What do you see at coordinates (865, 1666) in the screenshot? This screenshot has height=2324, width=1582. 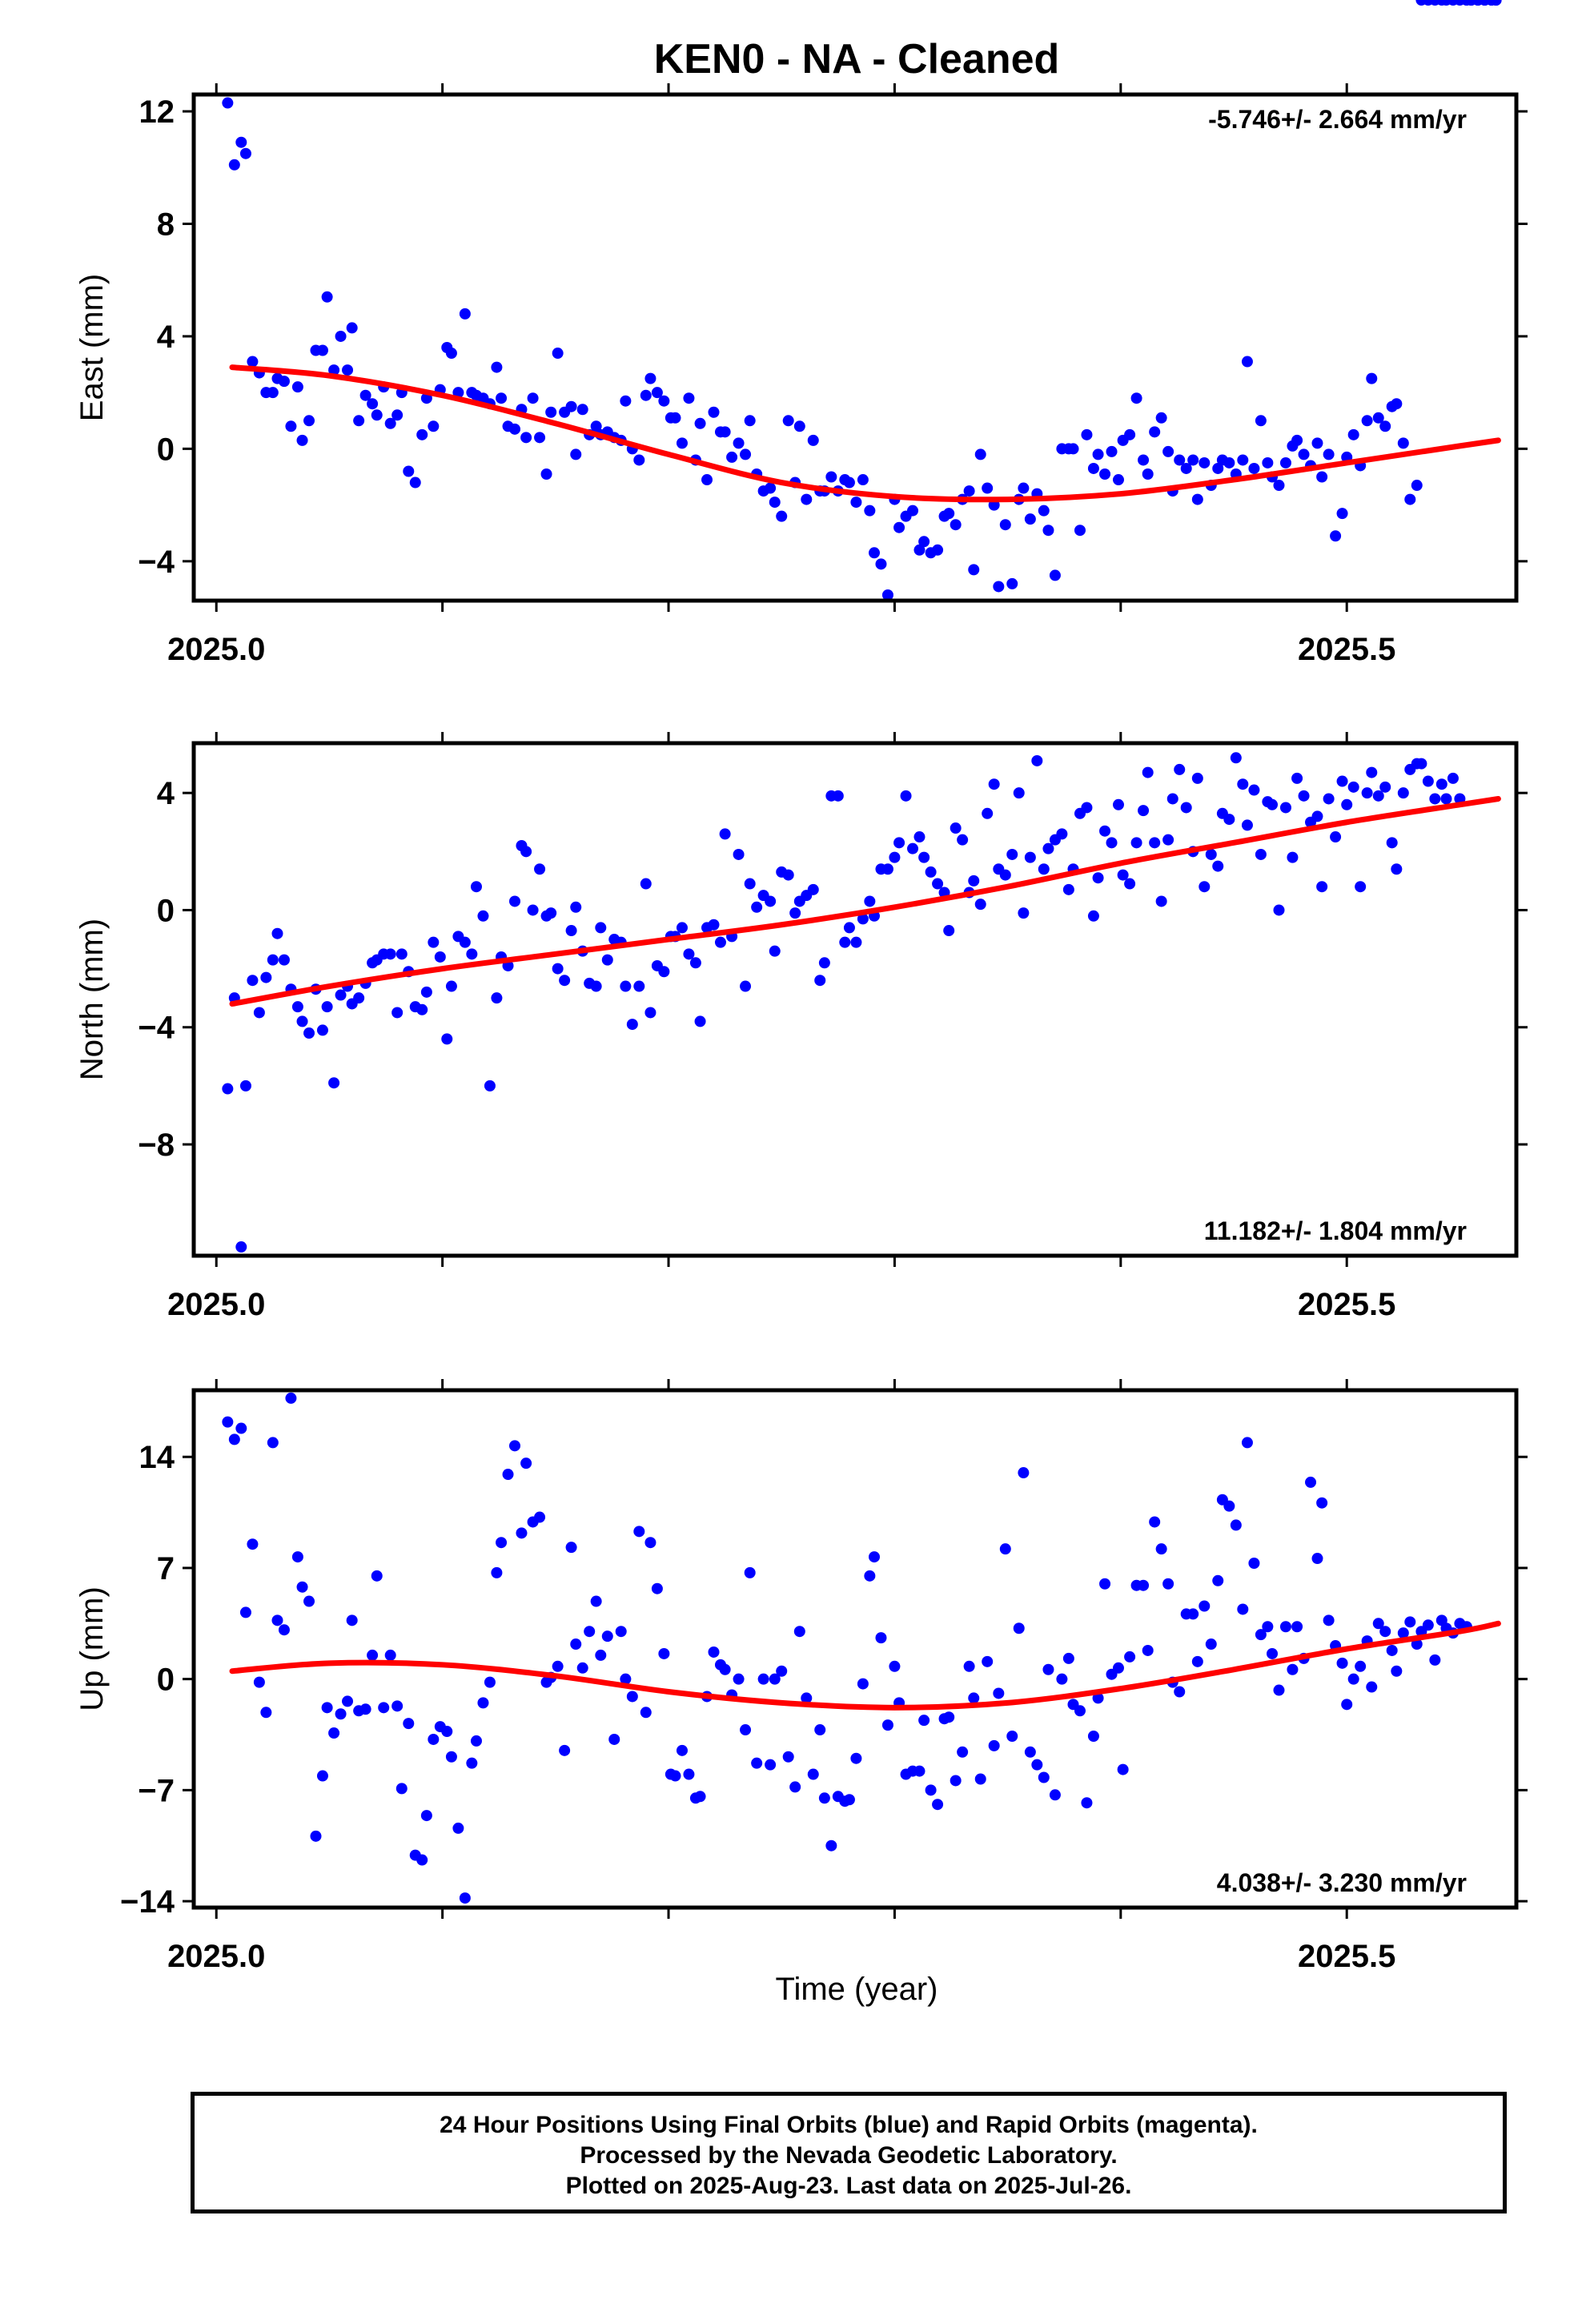 I see `fit-curve` at bounding box center [865, 1666].